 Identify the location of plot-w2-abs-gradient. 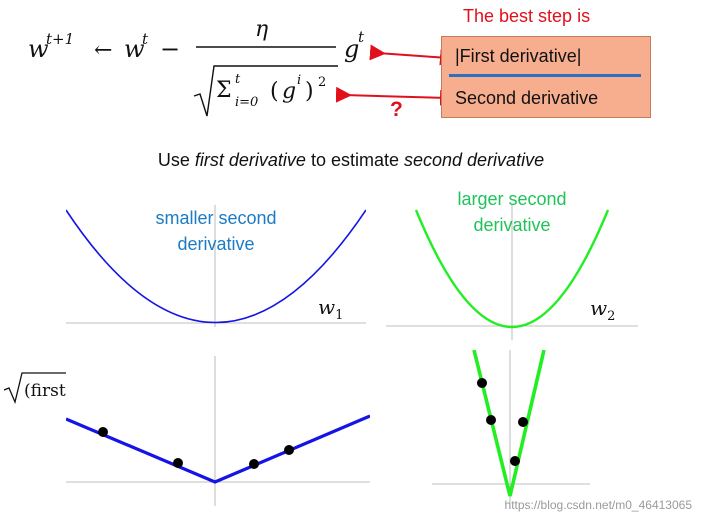
(511, 429).